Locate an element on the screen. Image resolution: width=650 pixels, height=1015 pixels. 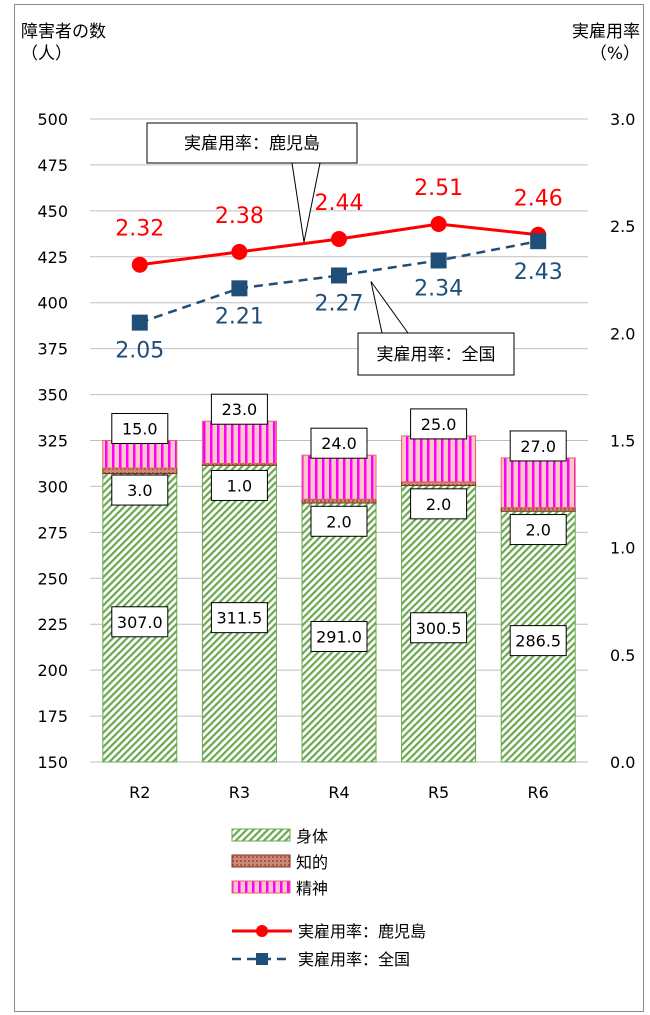
bar-label-shintai: 311.5 is located at coordinates (239, 618).